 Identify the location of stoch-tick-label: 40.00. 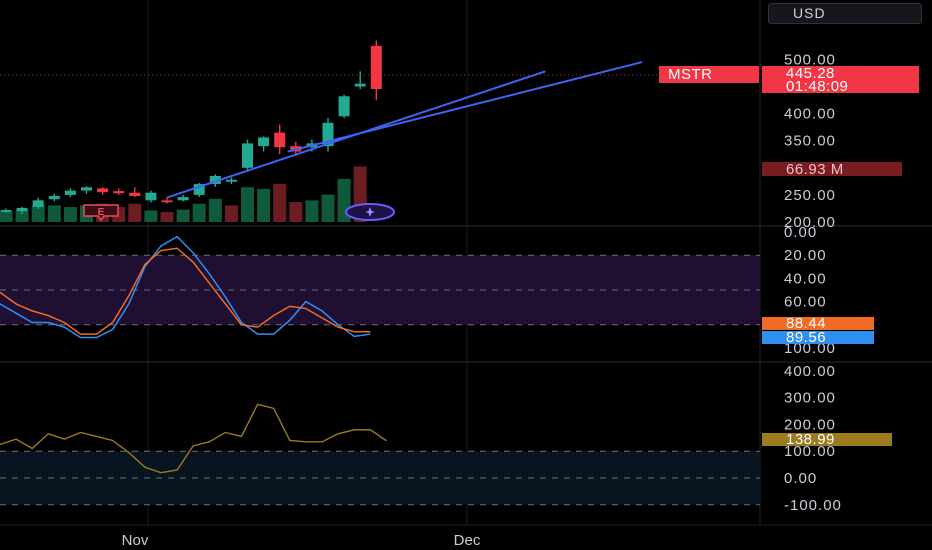
(805, 278).